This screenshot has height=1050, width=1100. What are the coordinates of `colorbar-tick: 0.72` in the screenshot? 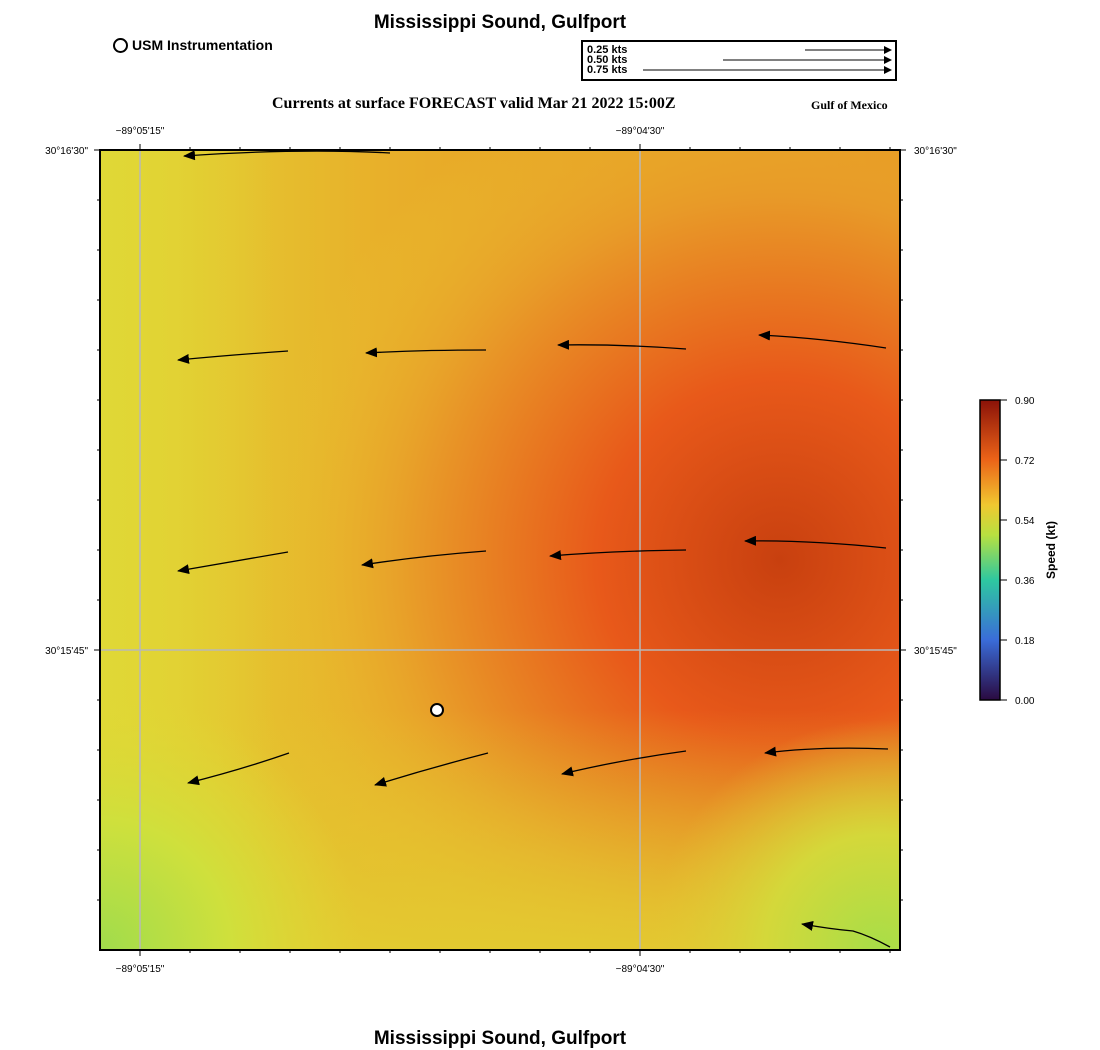 It's located at (1025, 461).